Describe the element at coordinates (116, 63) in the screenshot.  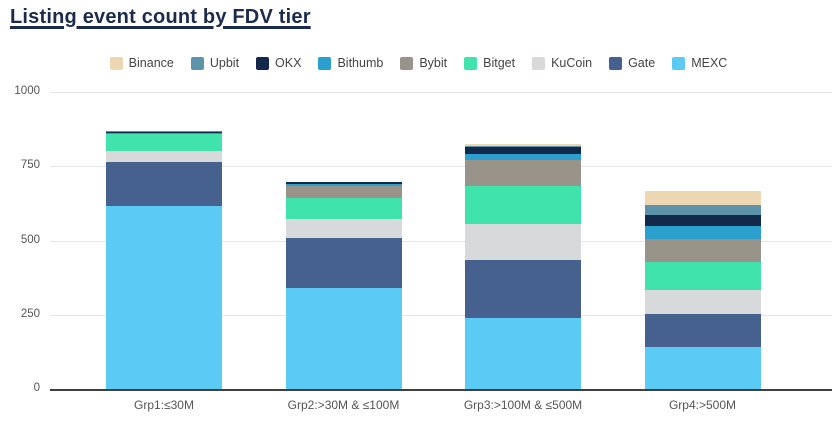
I see `legend-swatch-binance` at that location.